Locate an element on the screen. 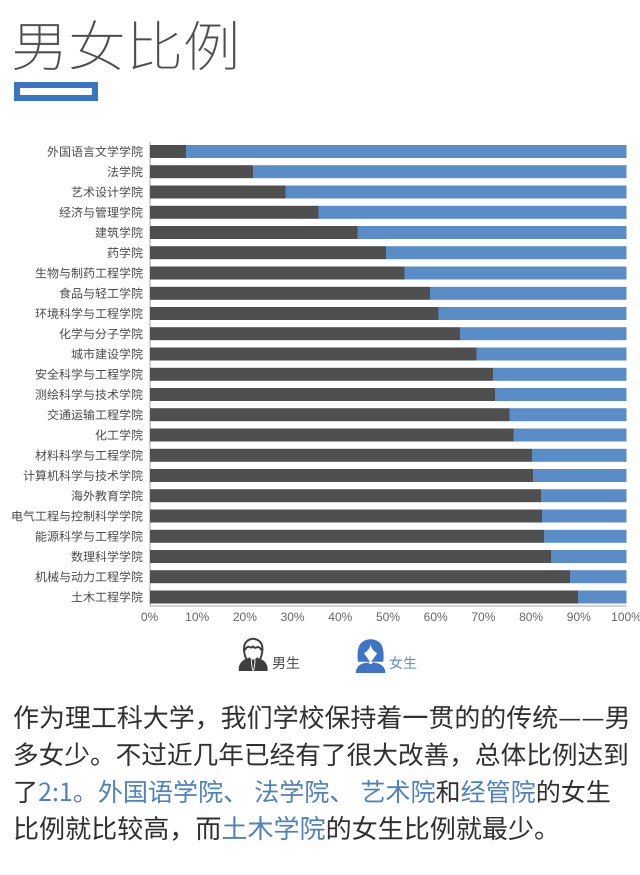  svg-text: 80% is located at coordinates (531, 617).